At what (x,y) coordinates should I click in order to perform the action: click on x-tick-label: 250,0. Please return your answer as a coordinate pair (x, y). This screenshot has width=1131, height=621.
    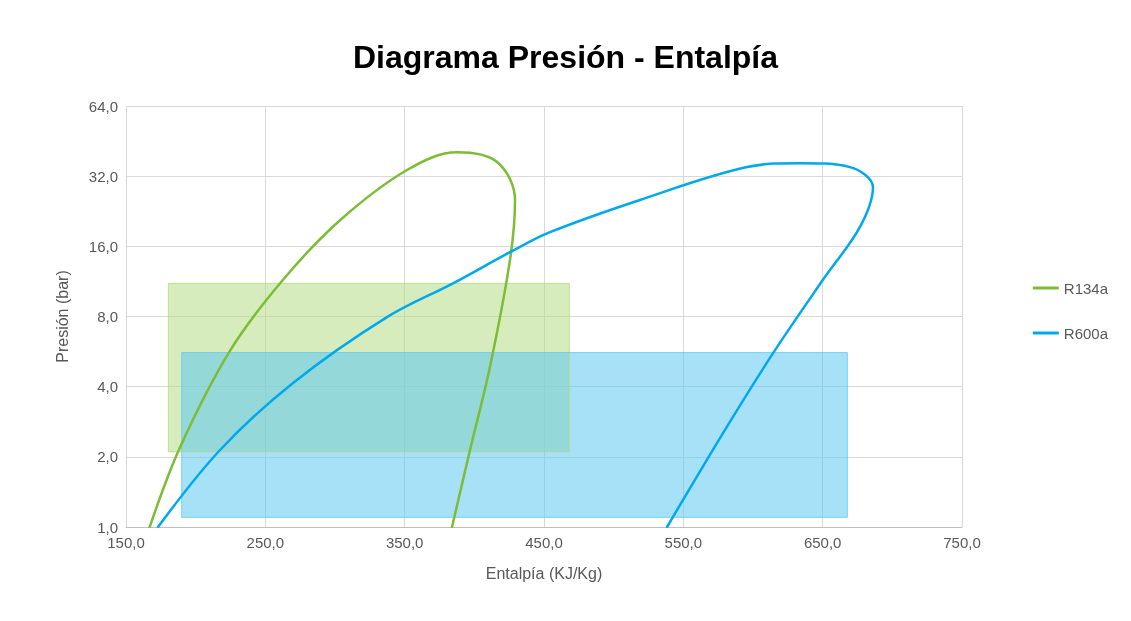
    Looking at the image, I should click on (265, 542).